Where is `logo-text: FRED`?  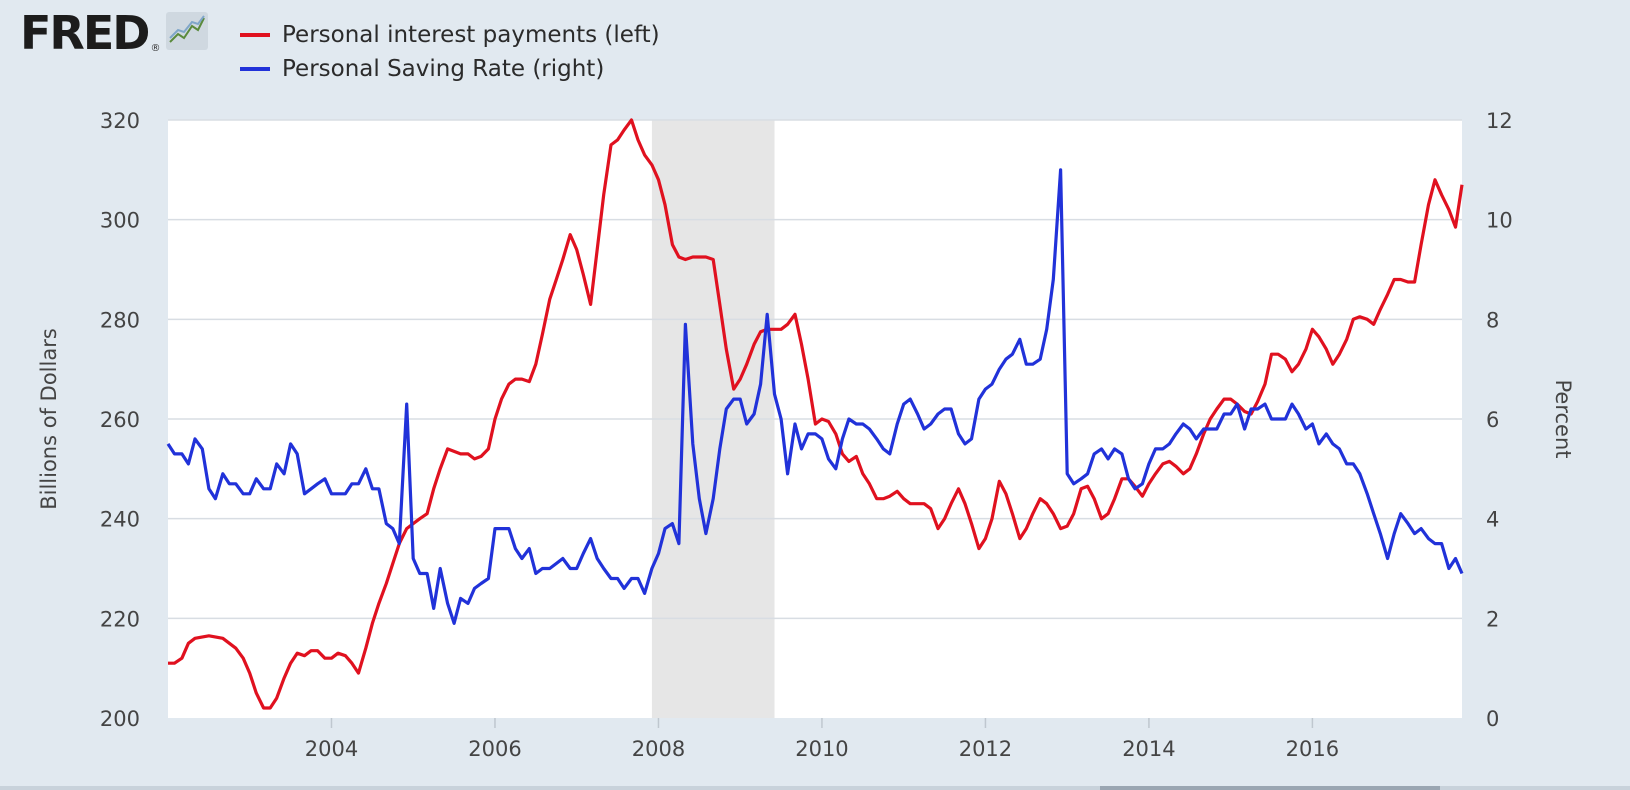 logo-text: FRED is located at coordinates (85, 33).